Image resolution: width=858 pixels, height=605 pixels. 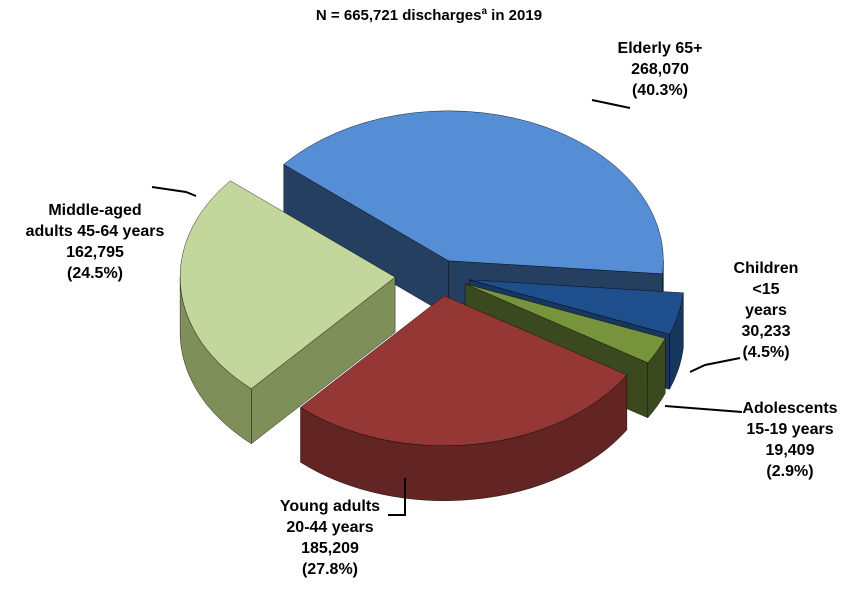 I want to click on category-label: Elderly 65+, so click(x=660, y=48).